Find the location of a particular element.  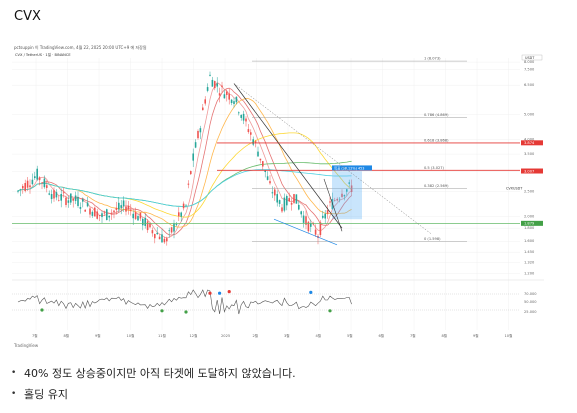

bullet-item-1: 40% 정도 상승중이지만 아직 타겟에 도달하지 않았습니다. is located at coordinates (152, 373).